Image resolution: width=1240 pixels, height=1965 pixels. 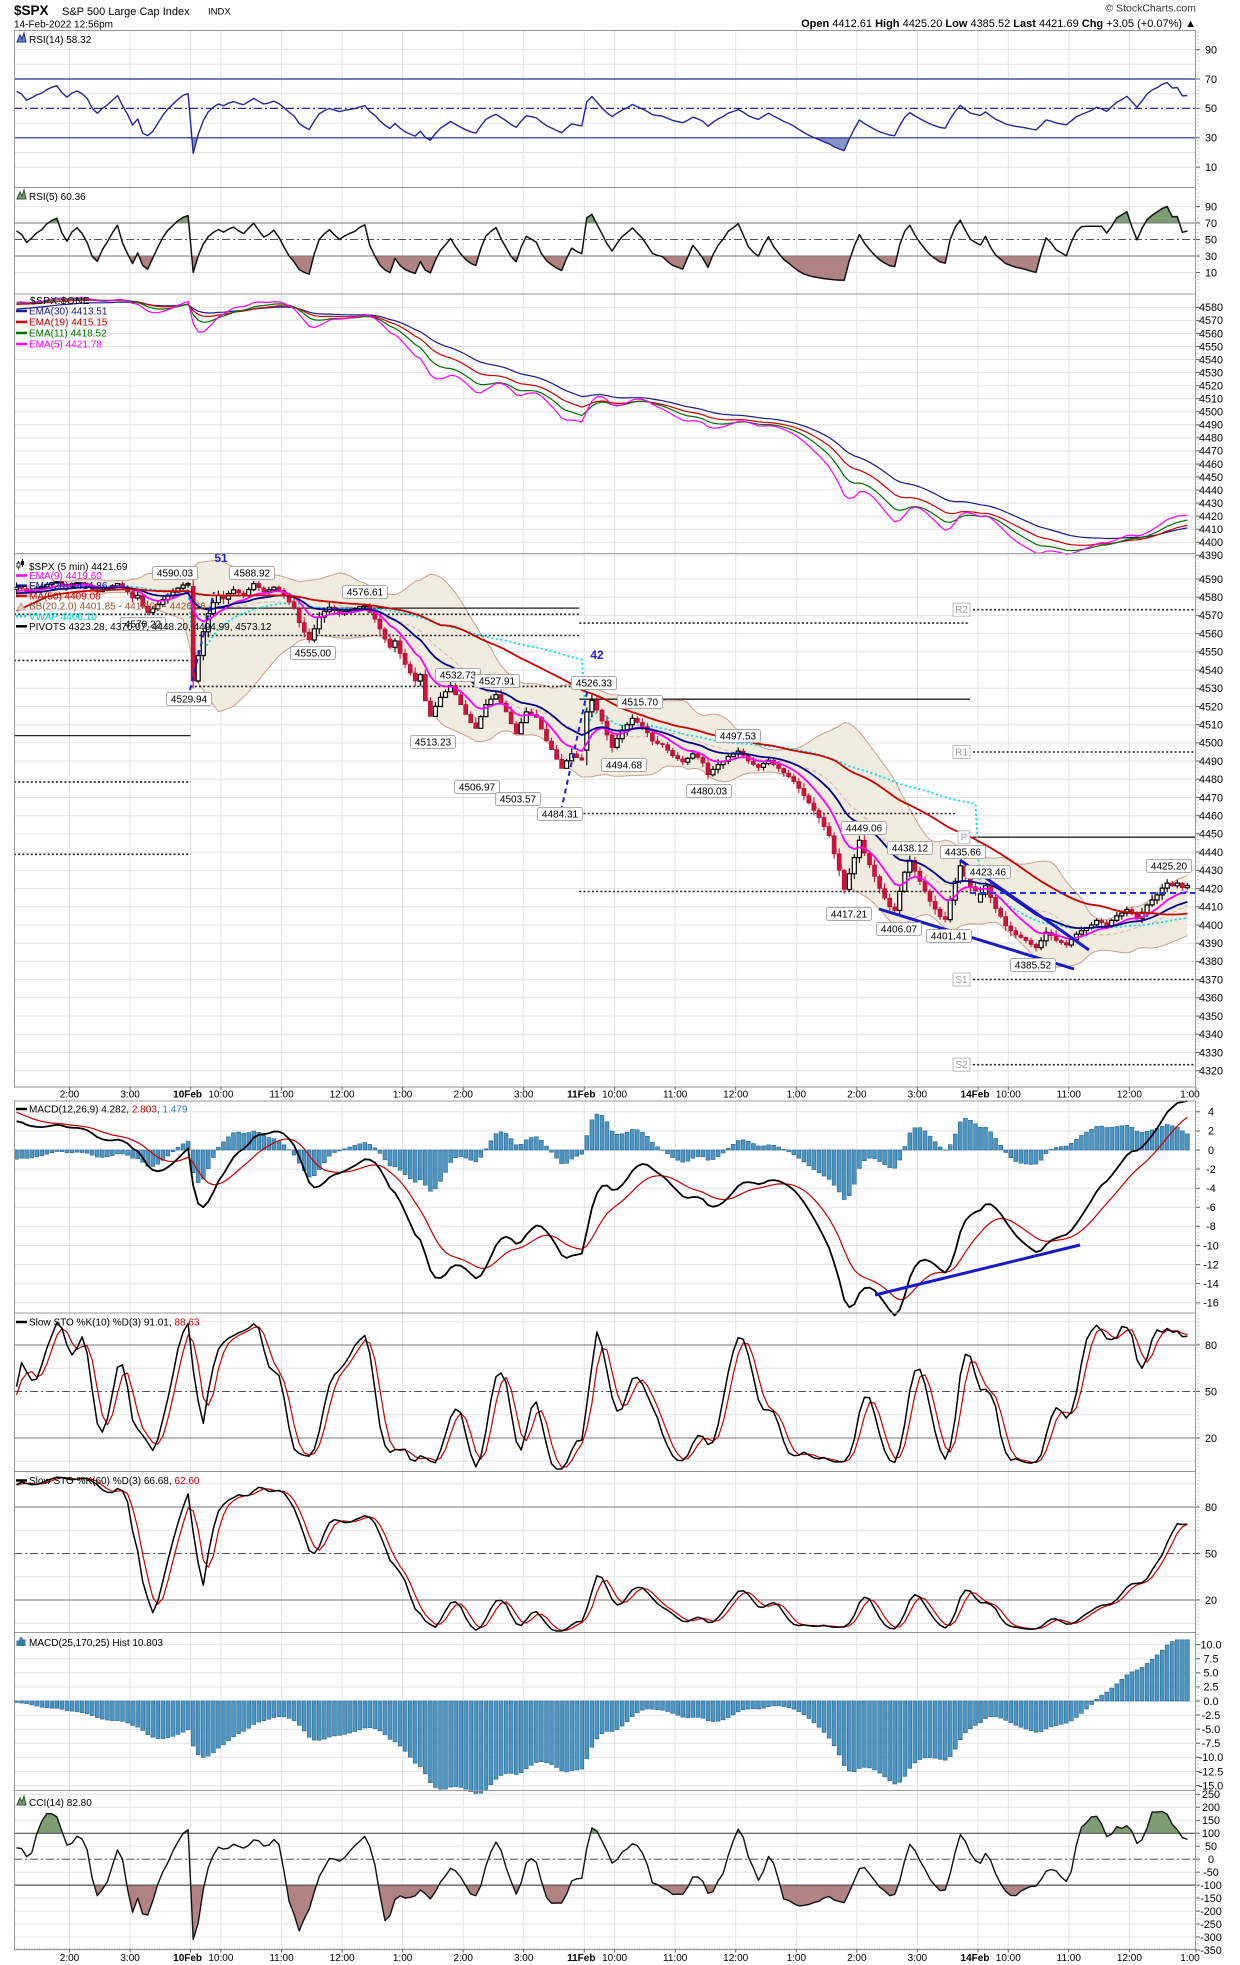 What do you see at coordinates (221, 558) in the screenshot?
I see `svg-text: 51` at bounding box center [221, 558].